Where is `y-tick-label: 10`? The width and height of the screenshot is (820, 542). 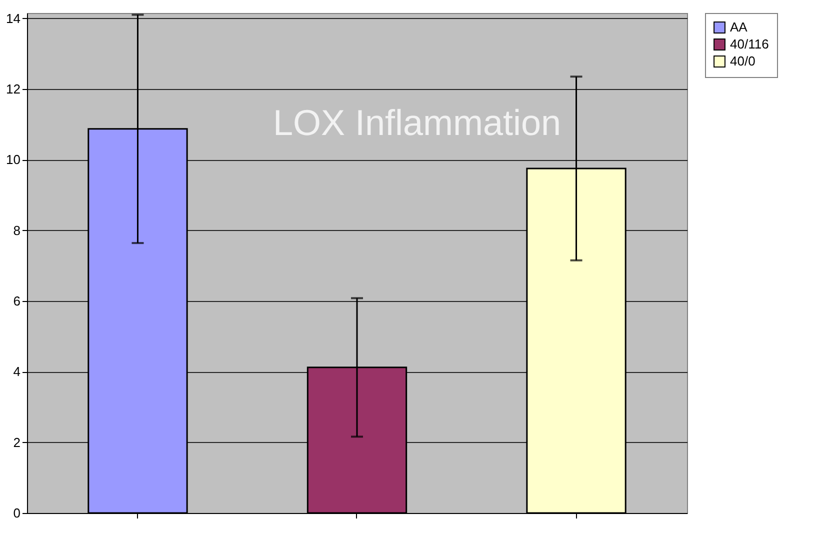 y-tick-label: 10 is located at coordinates (13, 160).